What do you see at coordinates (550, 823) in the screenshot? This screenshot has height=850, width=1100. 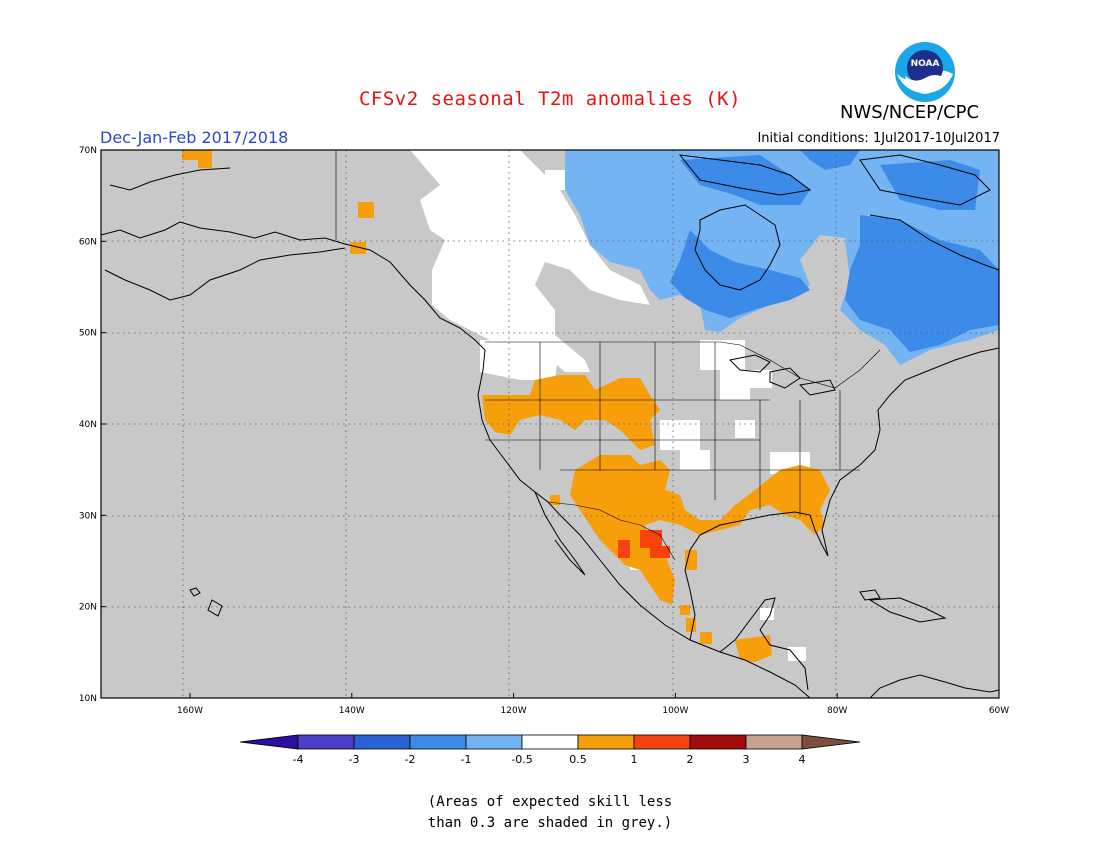 I see `note-line-2: than 0.3 are shaded in grey.)` at bounding box center [550, 823].